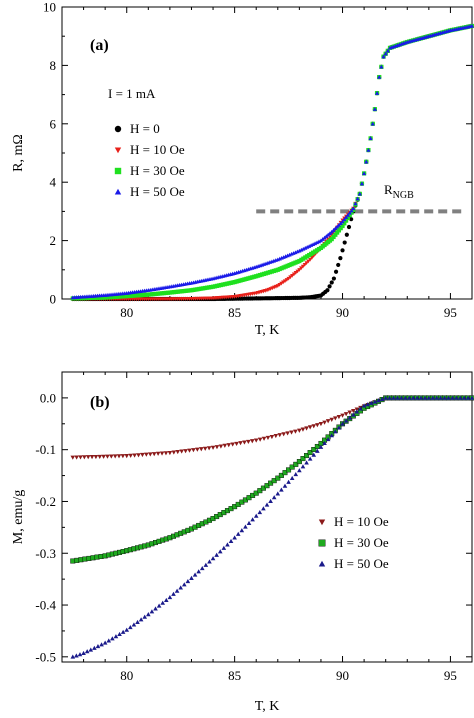 The height and width of the screenshot is (718, 474). What do you see at coordinates (100, 402) in the screenshot?
I see `panel-b-label: (b)` at bounding box center [100, 402].